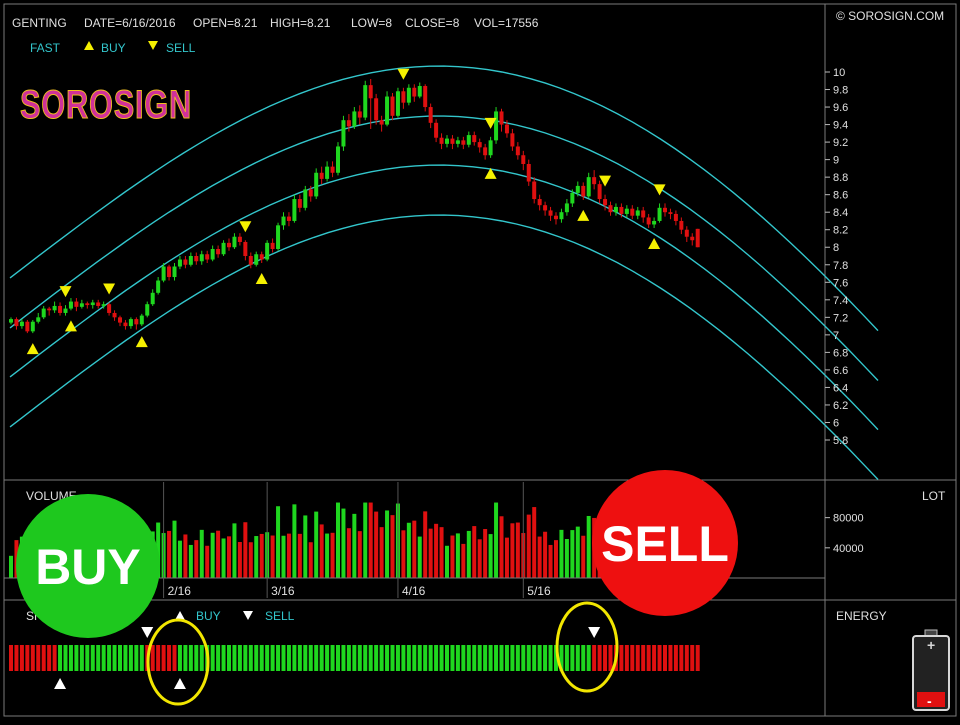 The height and width of the screenshot is (725, 960). What do you see at coordinates (280, 616) in the screenshot?
I see `signal-legend-sell: SELL` at bounding box center [280, 616].